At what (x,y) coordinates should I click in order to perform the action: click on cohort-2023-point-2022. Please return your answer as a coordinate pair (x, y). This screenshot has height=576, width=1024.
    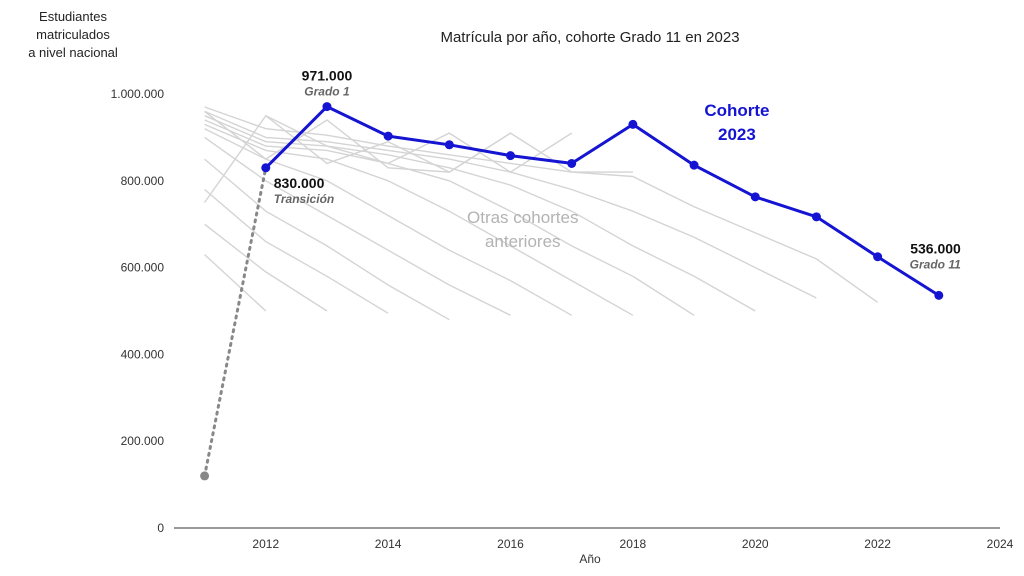
    Looking at the image, I should click on (878, 257).